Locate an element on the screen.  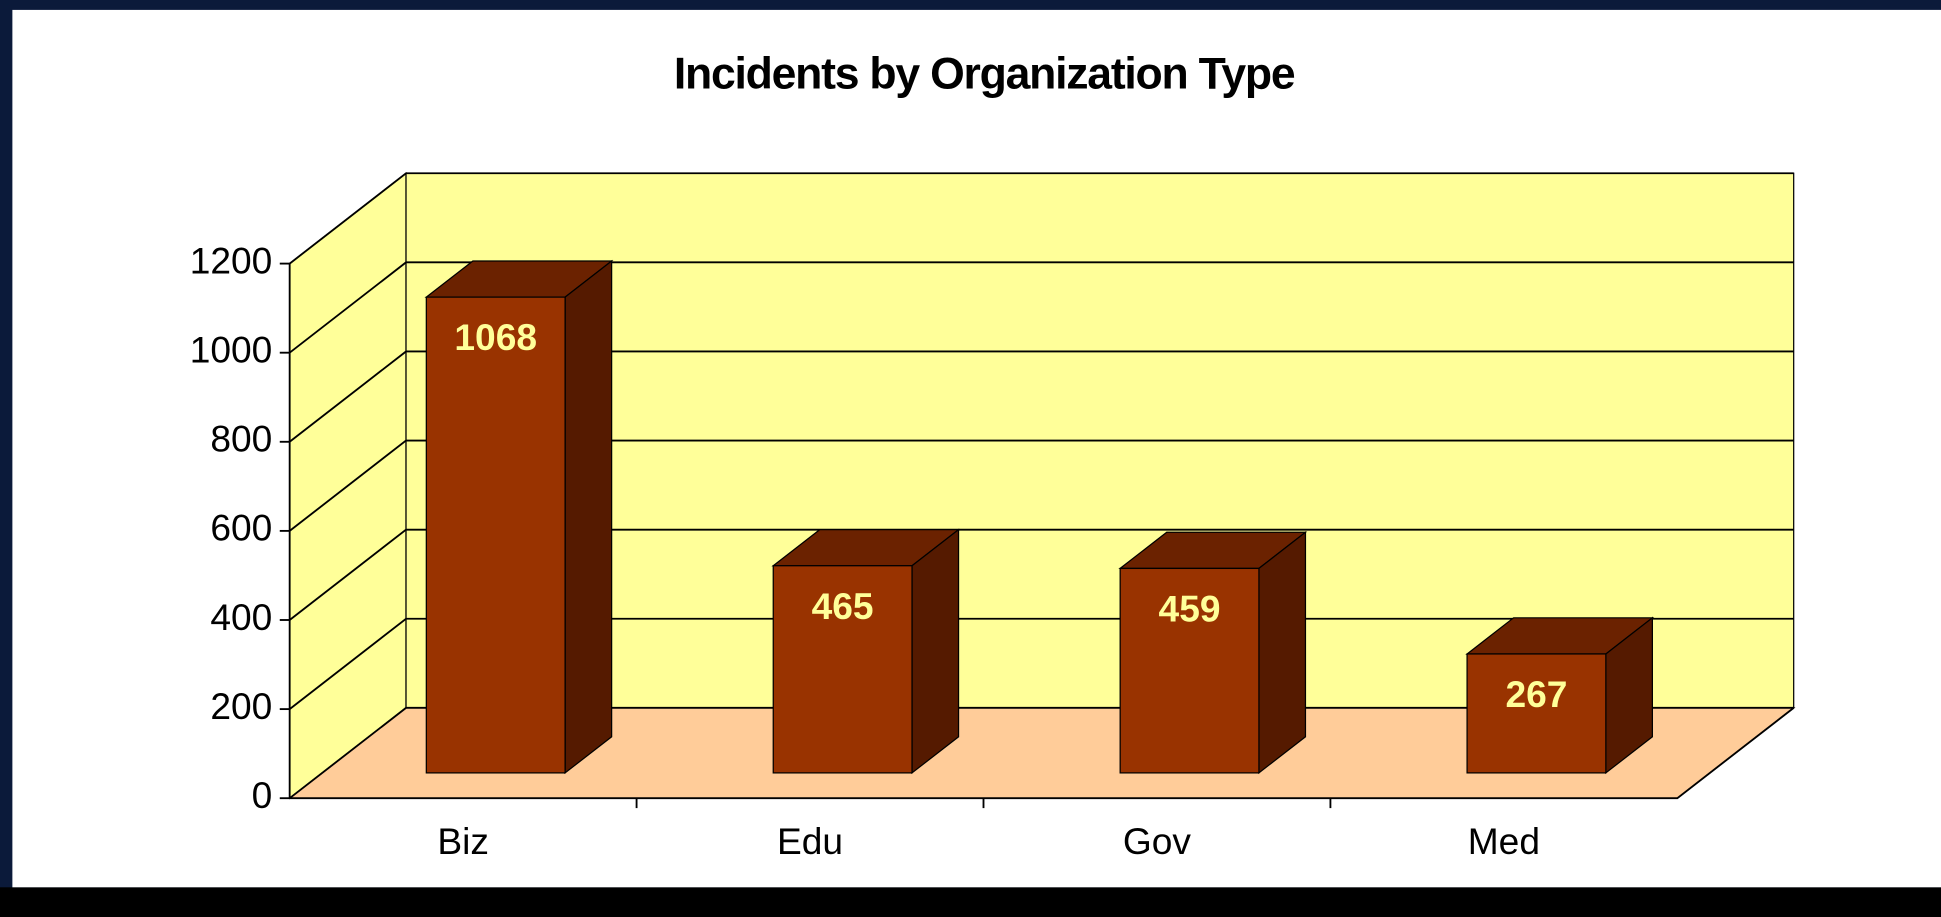
data-label: 459 is located at coordinates (1190, 609).